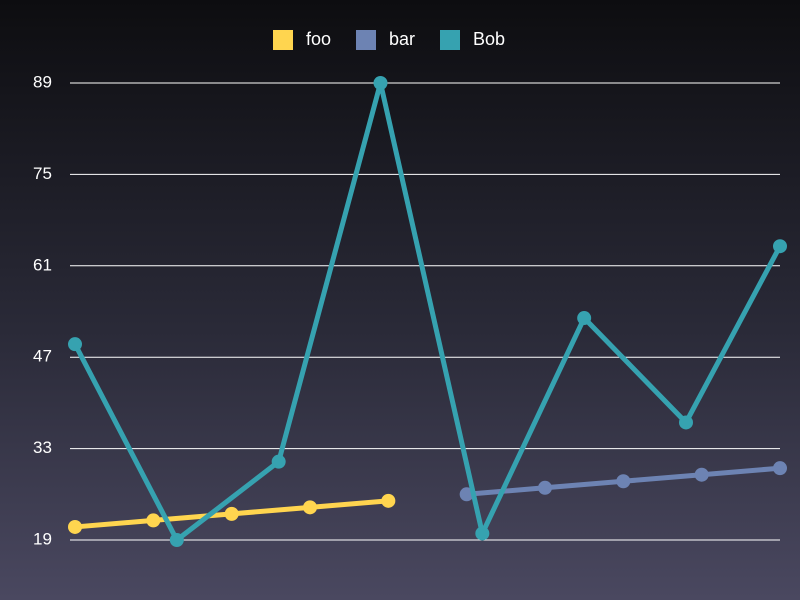 The image size is (800, 600). Describe the element at coordinates (42, 538) in the screenshot. I see `y-tick-label: 19` at that location.